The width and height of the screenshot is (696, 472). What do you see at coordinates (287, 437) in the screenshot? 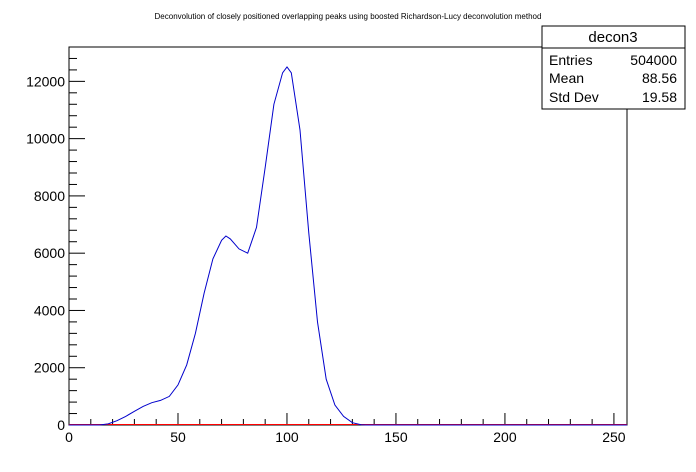
I see `x-tick-label: 100` at bounding box center [287, 437].